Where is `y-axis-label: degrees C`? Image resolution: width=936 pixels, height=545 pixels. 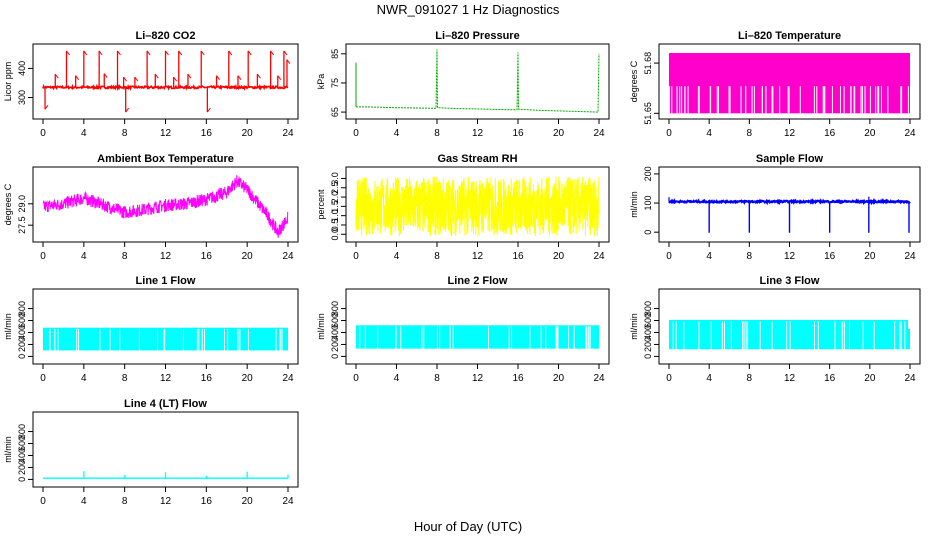
y-axis-label: degrees C is located at coordinates (8, 204).